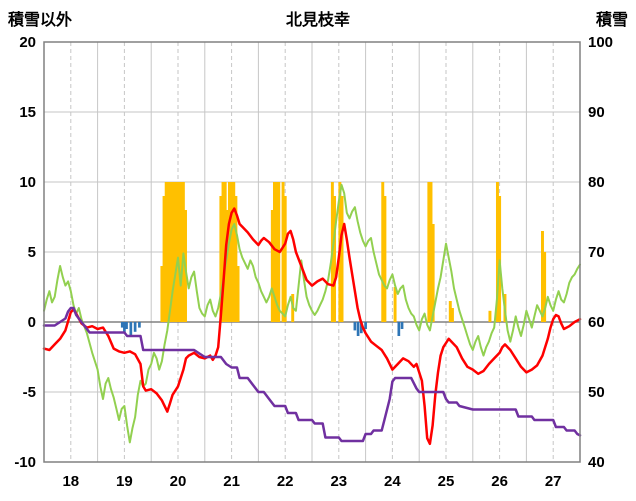 This screenshot has height=501, width=636. Describe the element at coordinates (124, 481) in the screenshot. I see `x-tick-label: 19` at that location.